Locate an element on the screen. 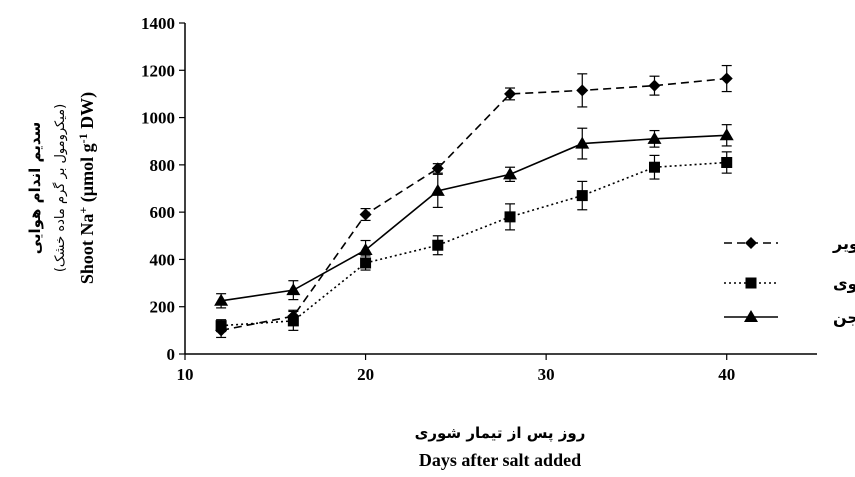 Image resolution: width=855 pixels, height=477 pixels. y-axis-title-persian-unit: (میکرومول بر گرم ماده خشک) is located at coordinates (60, 188).